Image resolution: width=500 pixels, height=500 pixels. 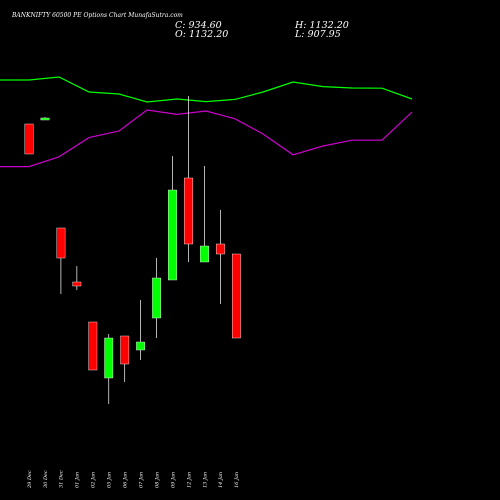 I want to click on x-tick-label: 12 Jan, so click(x=189, y=480).